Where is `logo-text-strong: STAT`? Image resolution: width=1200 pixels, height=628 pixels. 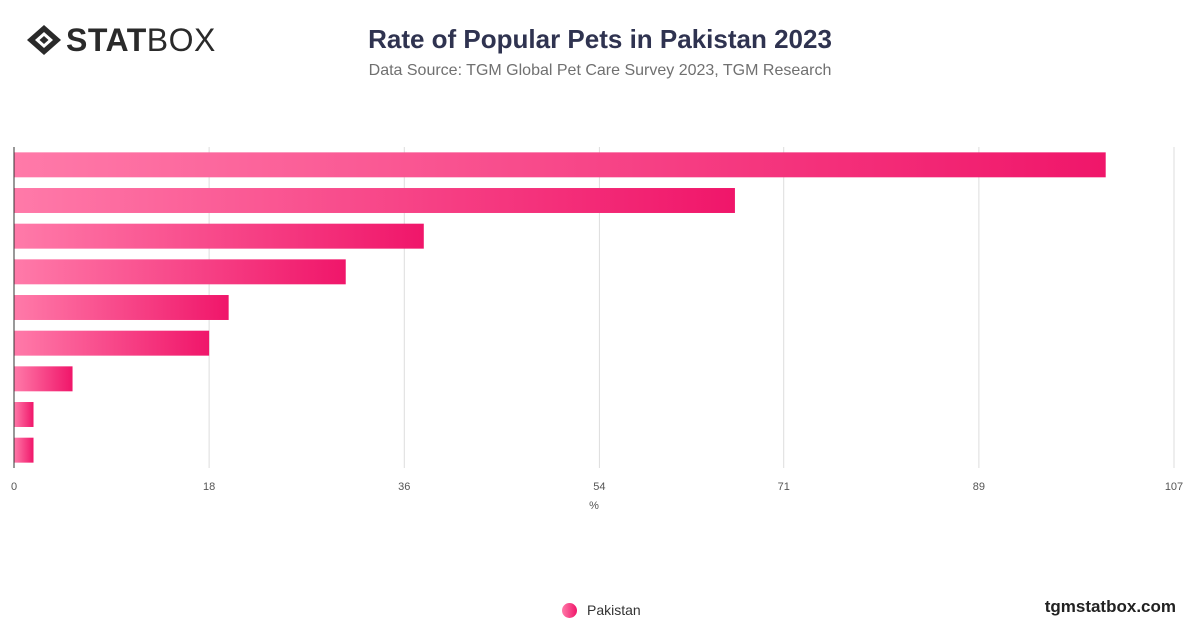 logo-text-strong: STAT is located at coordinates (106, 40).